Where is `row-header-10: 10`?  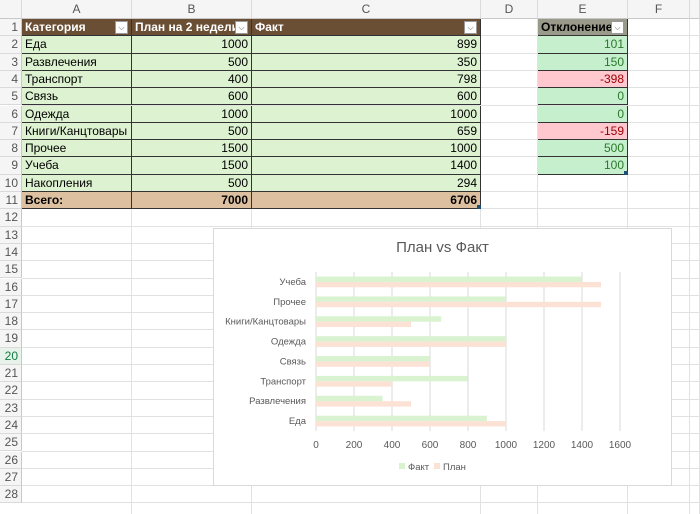 row-header-10: 10 is located at coordinates (11, 183).